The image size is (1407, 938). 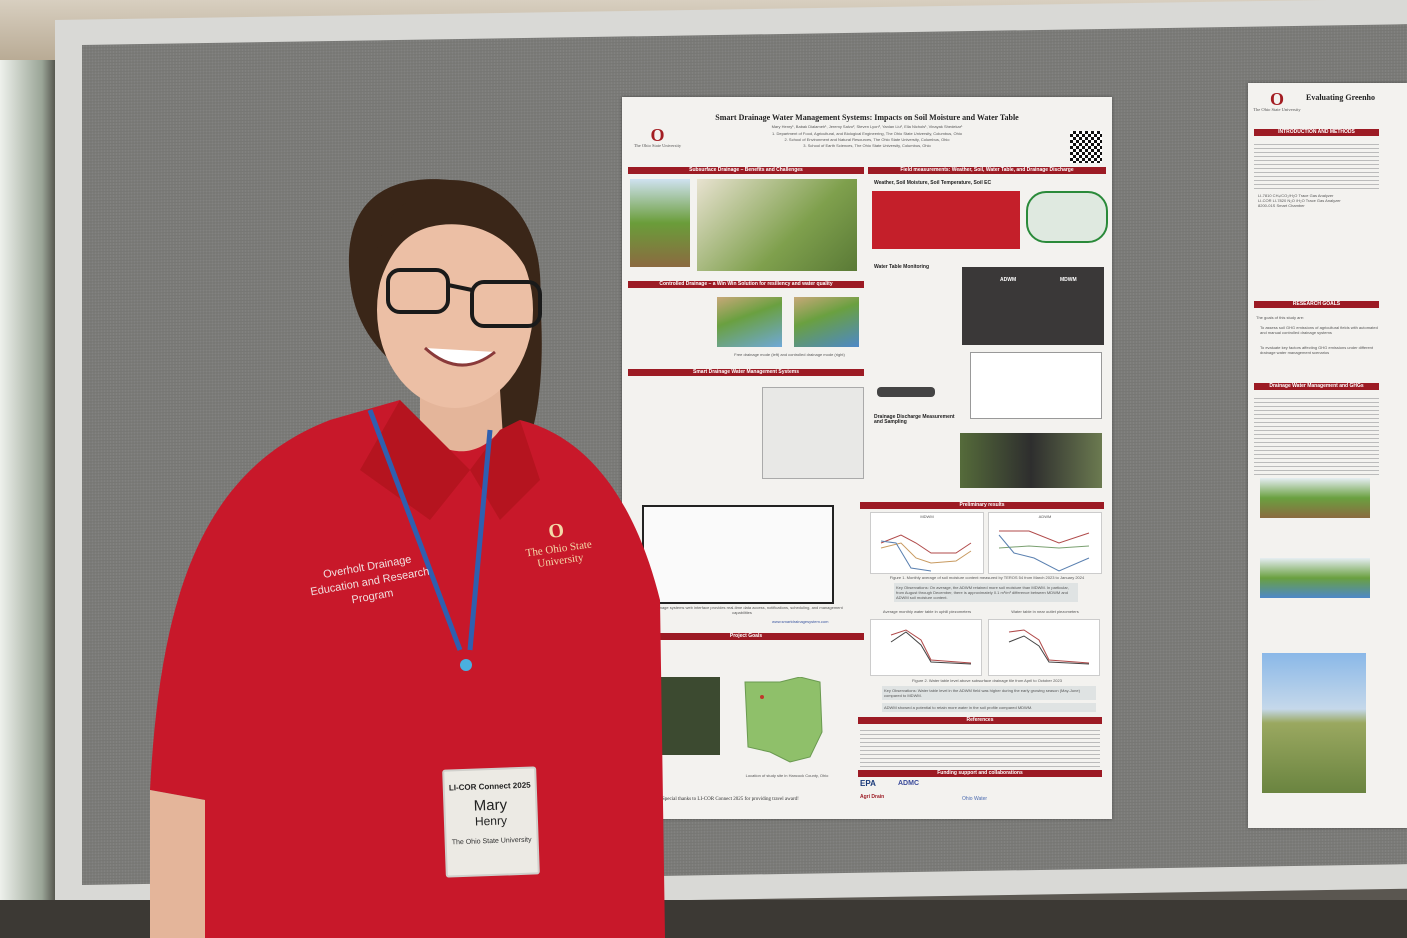 What do you see at coordinates (901, 267) in the screenshot?
I see `subhead-water-table: Water Table Monitoring` at bounding box center [901, 267].